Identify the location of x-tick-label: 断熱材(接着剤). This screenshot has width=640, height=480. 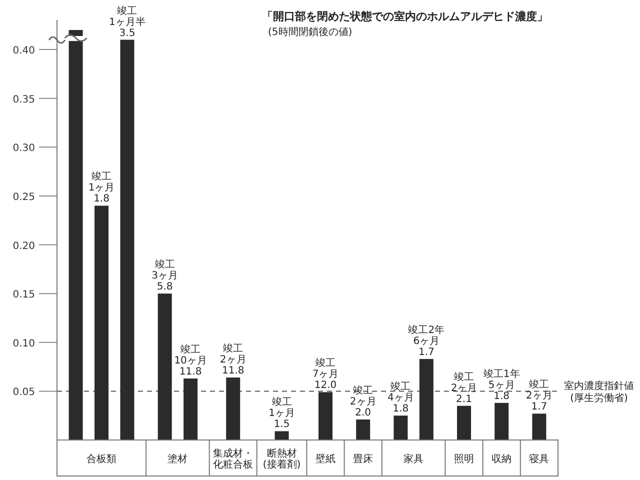
(281, 459).